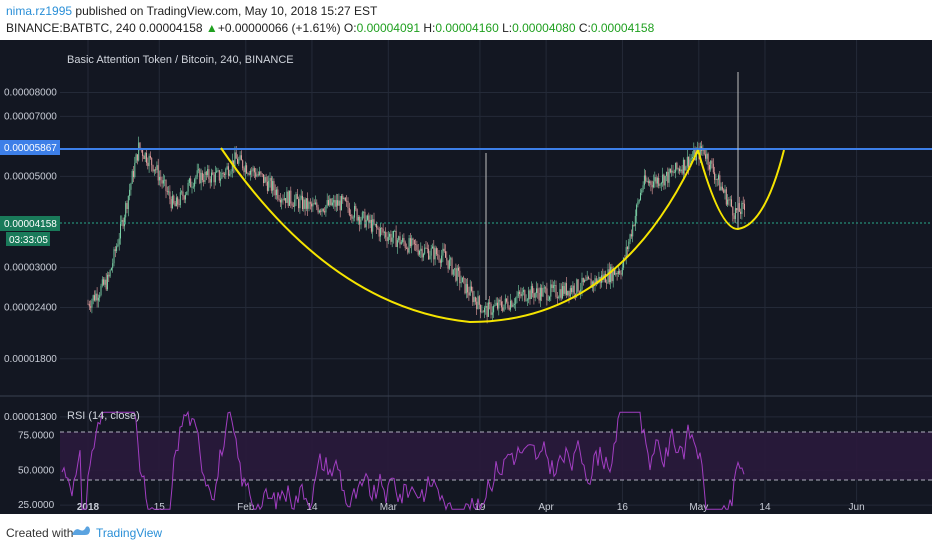  Describe the element at coordinates (211, 28) in the screenshot. I see `triangle-up-icon: ▲` at that location.